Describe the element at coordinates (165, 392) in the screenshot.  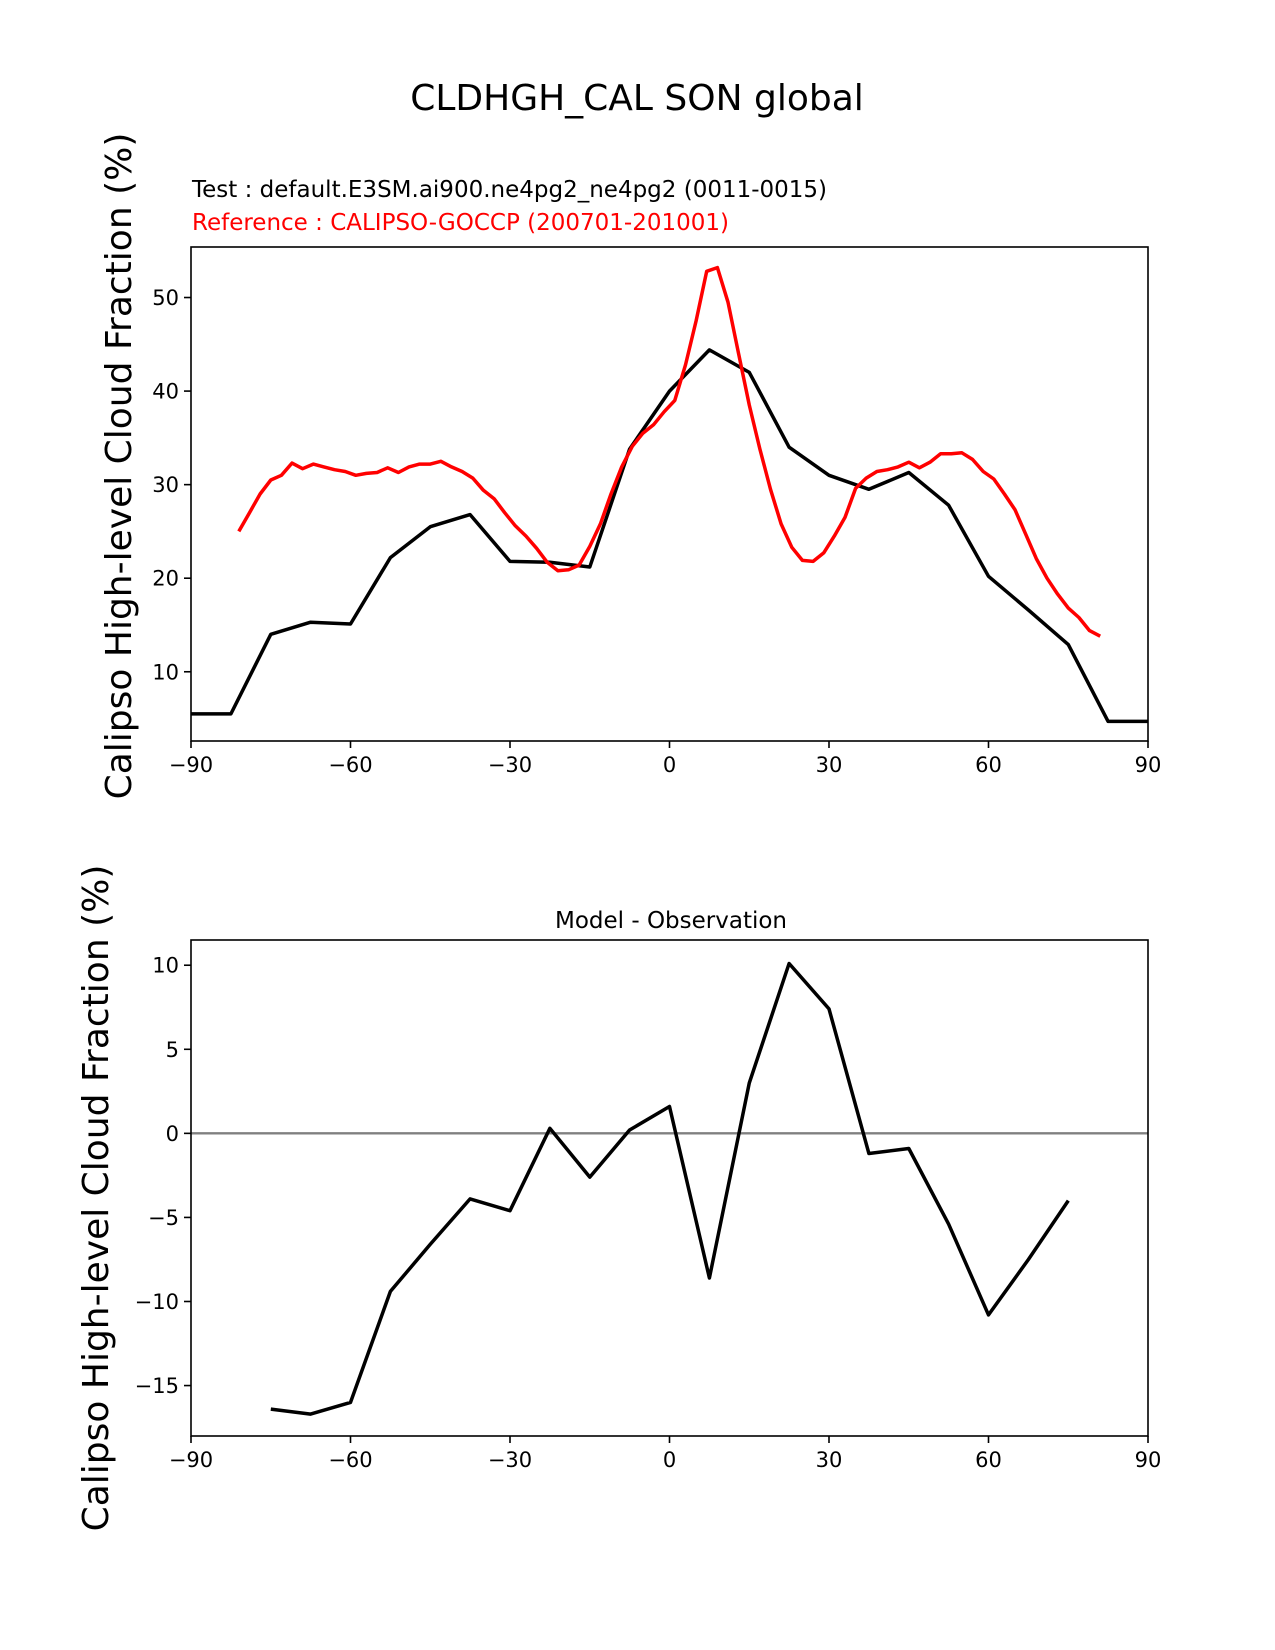
I see `y-tick-label: 40` at that location.